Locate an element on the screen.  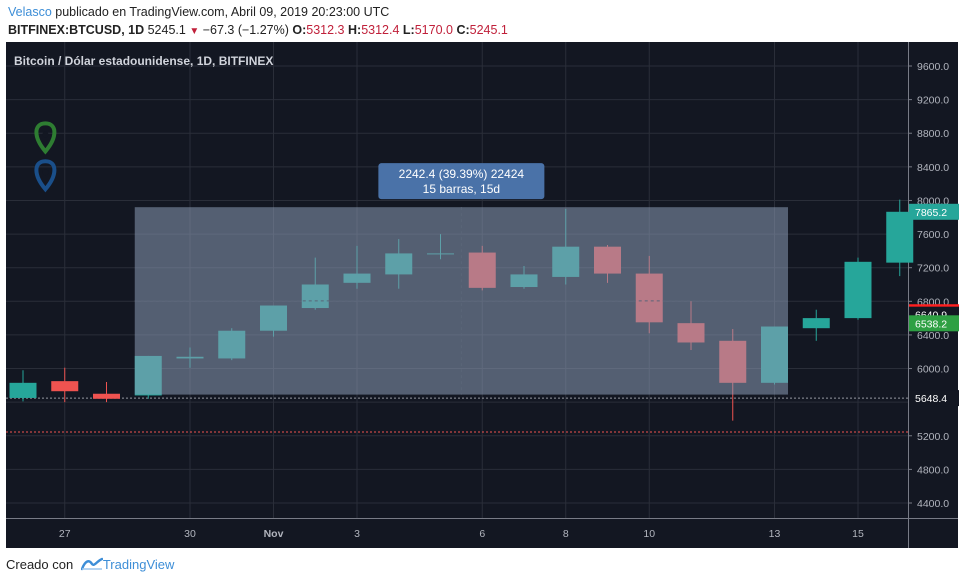
y-tick-label: 8400.0 is located at coordinates (933, 168).